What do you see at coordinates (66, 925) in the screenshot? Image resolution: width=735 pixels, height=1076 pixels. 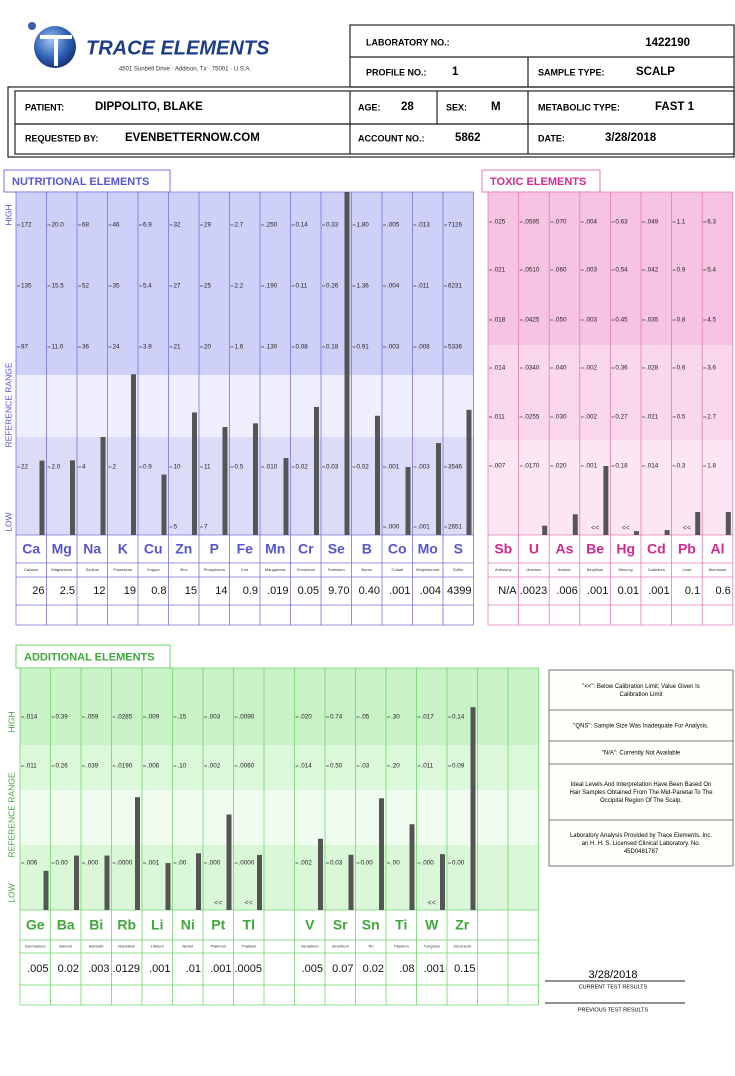 I see `element-symbol: Ba` at bounding box center [66, 925].